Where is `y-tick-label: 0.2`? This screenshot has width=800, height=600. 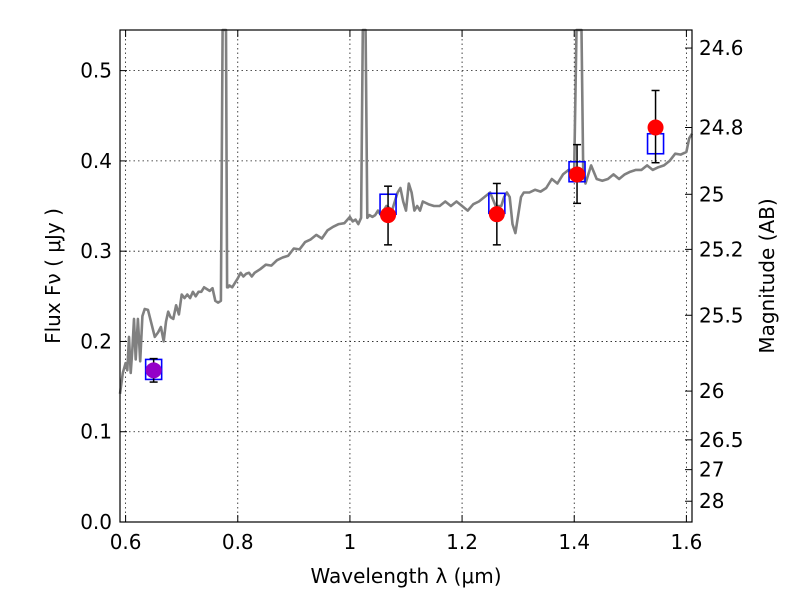
y-tick-label: 0.2 is located at coordinates (96, 341).